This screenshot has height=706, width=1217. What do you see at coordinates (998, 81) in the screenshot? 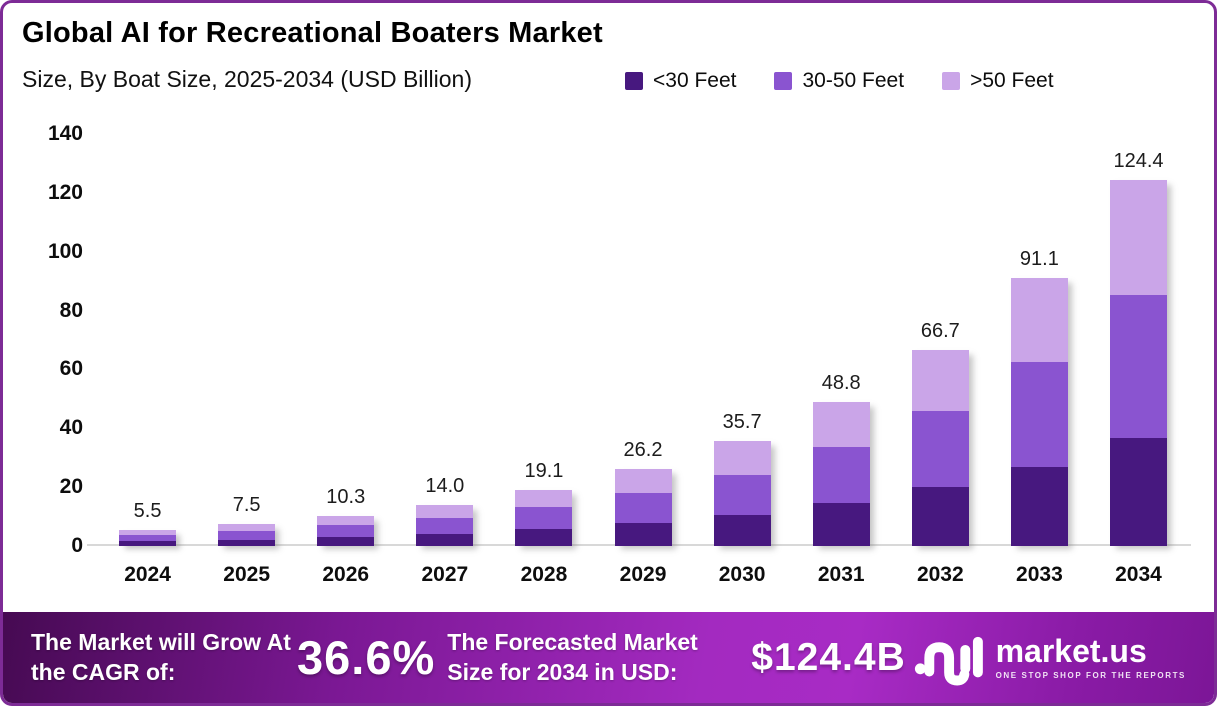
I see `legend-item: >50 Feet` at bounding box center [998, 81].